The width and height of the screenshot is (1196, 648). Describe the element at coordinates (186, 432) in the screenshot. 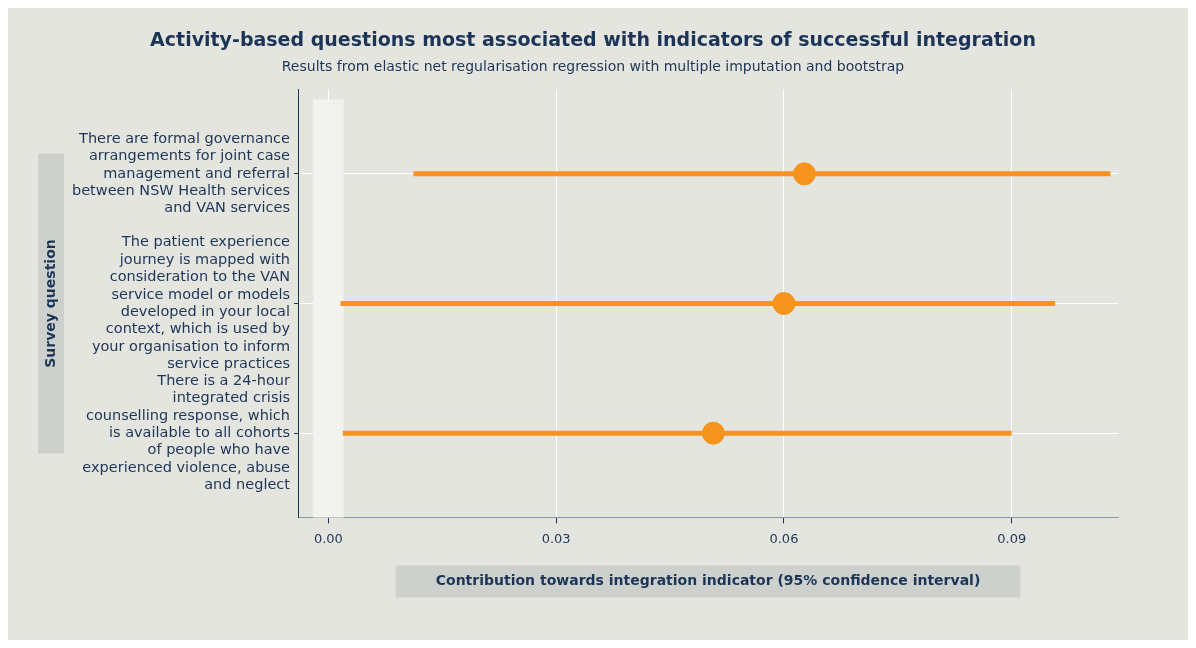

I see `y-tick-label: There is a 24-hour integrated crisis counselling response, which is available to all cohorts of people who have experienced violence, abuse and neglect` at that location.